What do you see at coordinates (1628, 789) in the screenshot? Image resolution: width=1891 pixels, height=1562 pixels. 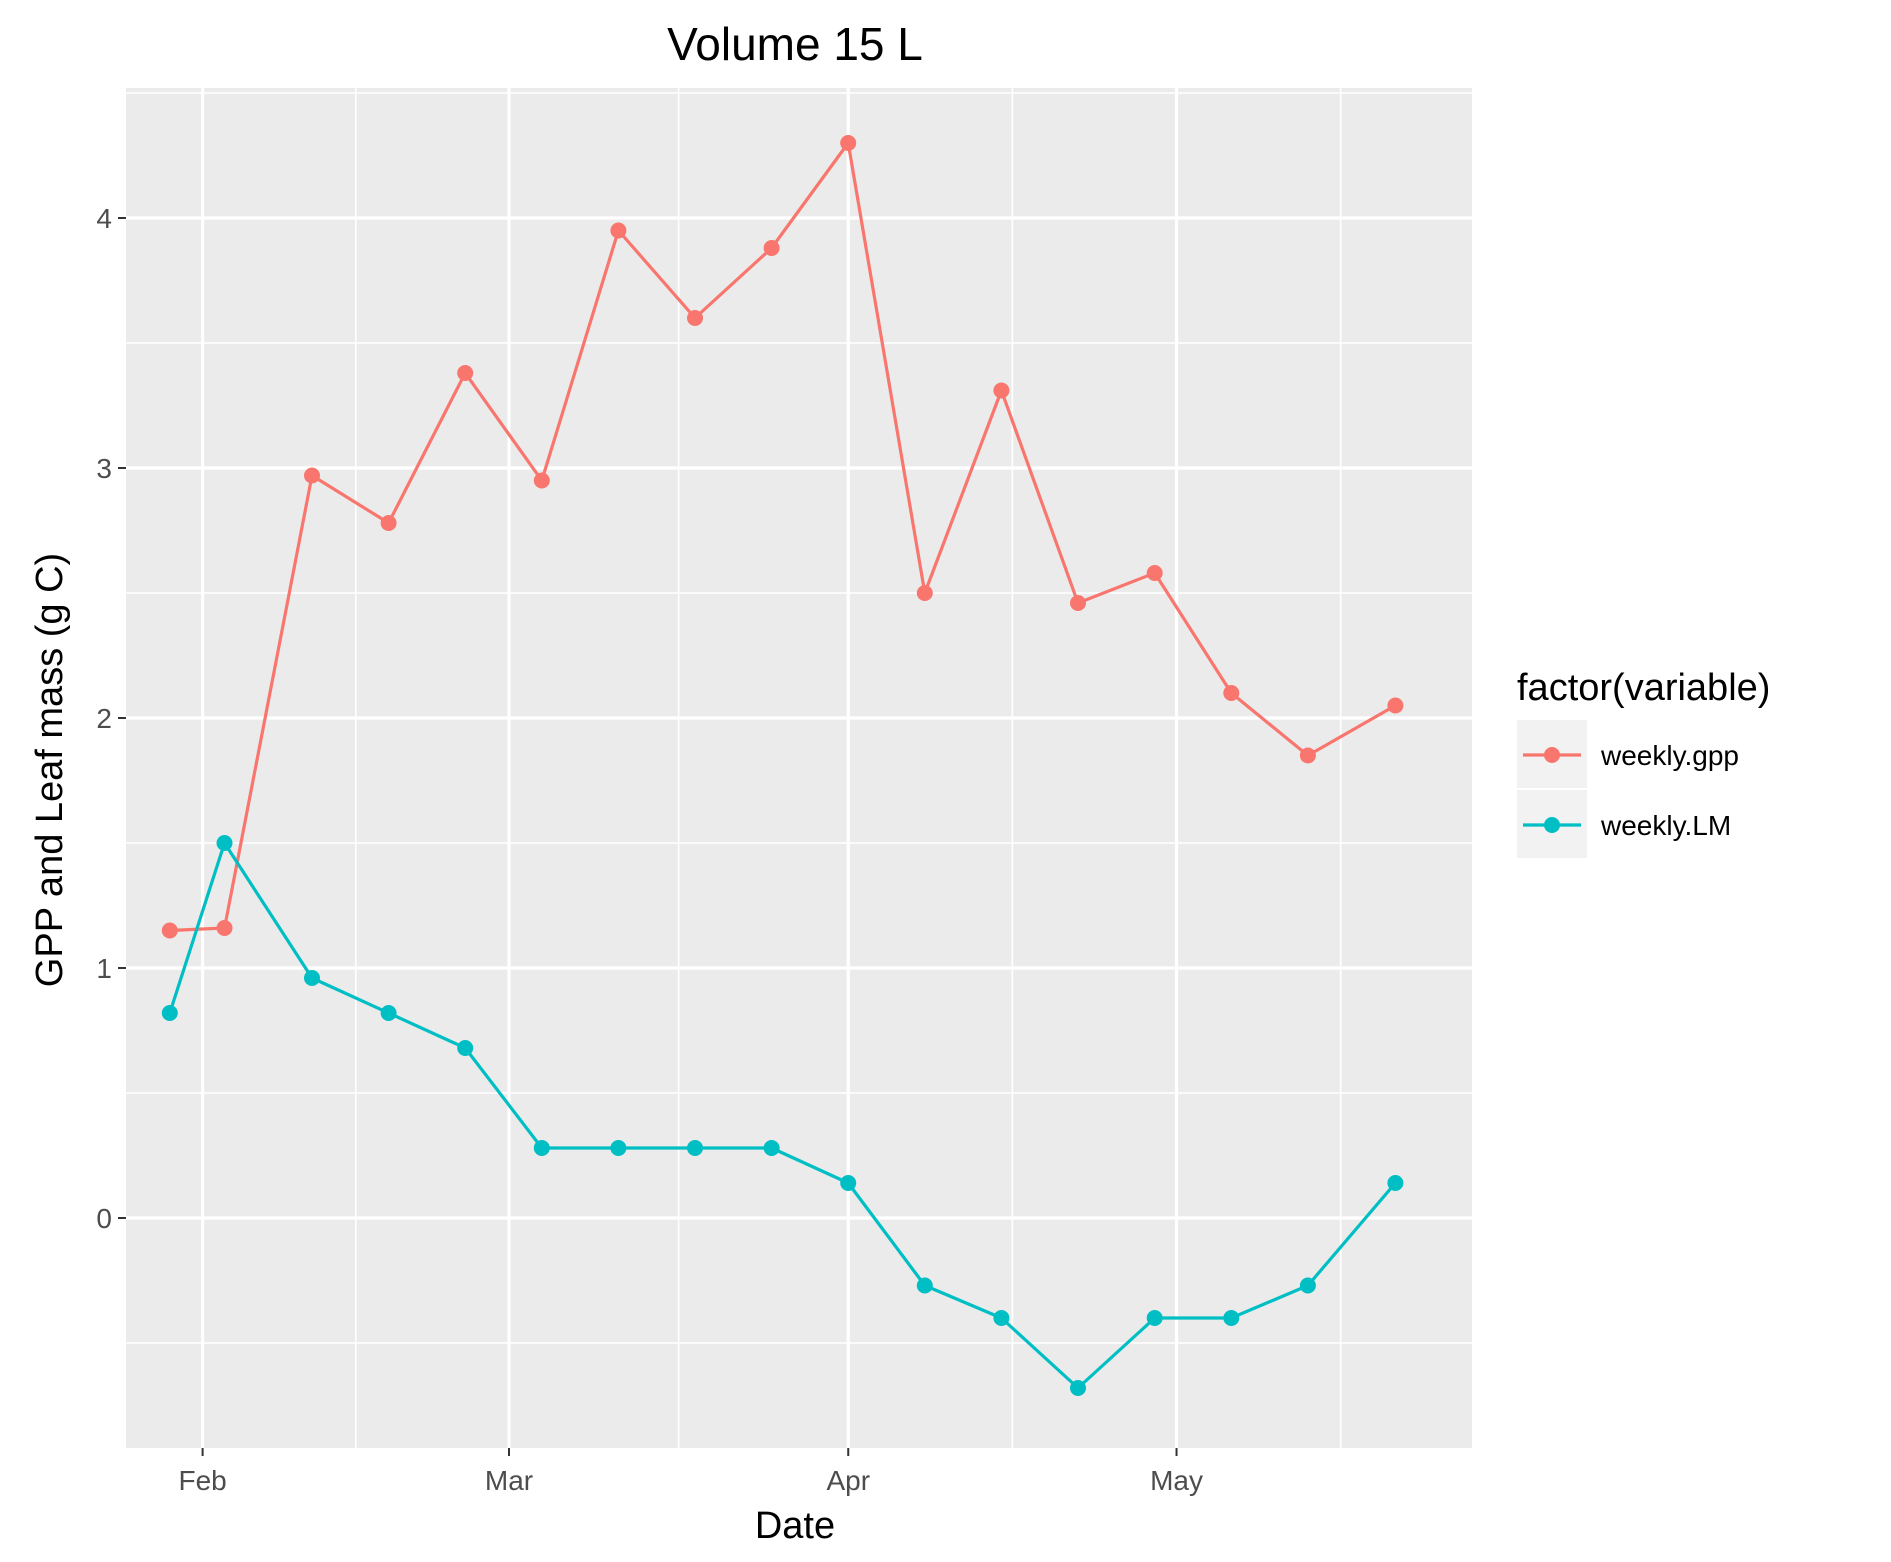 I see `legend-keys: weekly.gpp weekly.LM` at bounding box center [1628, 789].